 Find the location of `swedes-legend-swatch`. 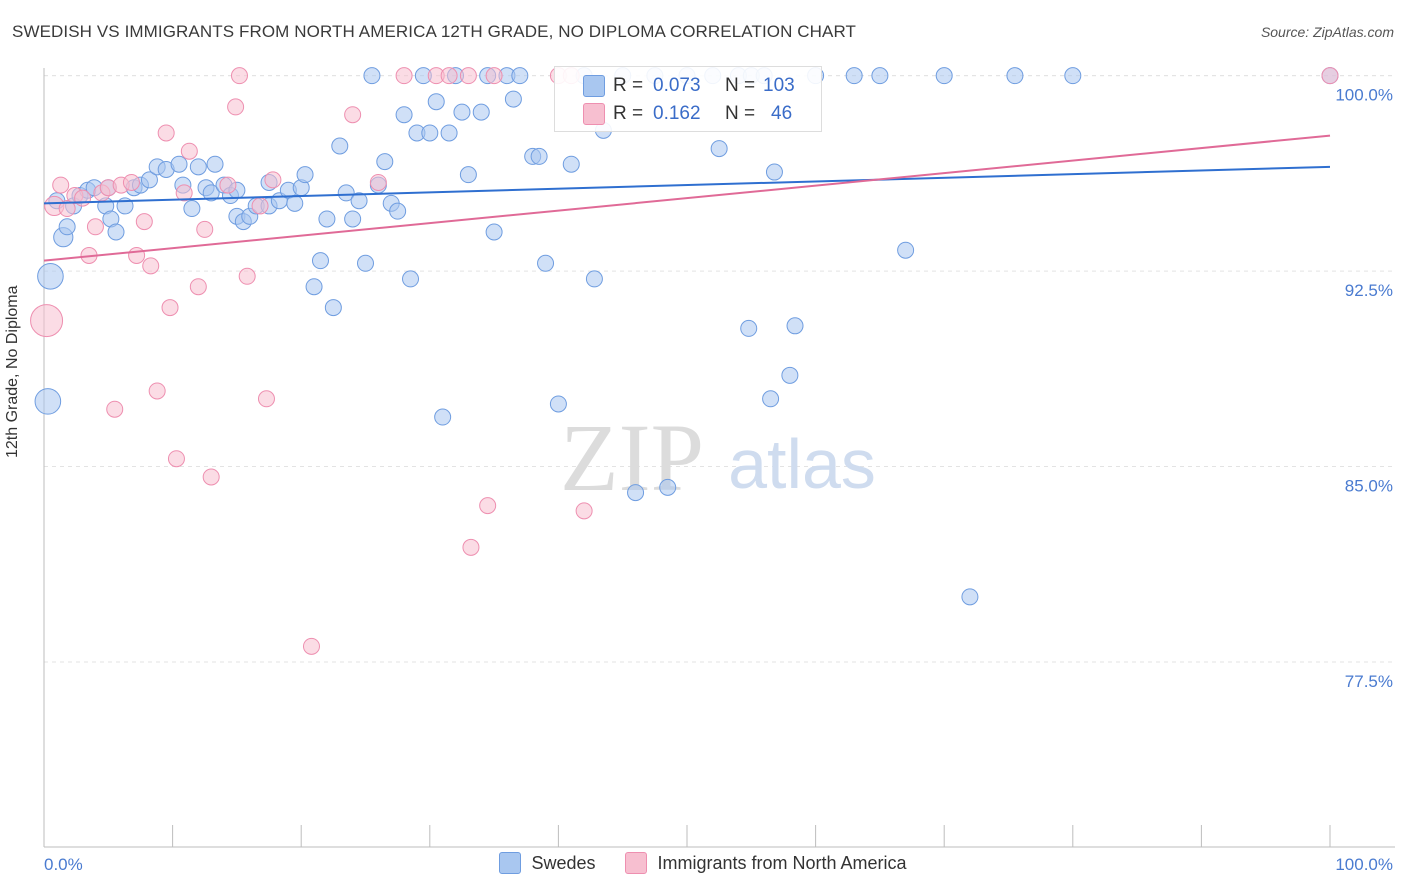

swedes-legend-swatch is located at coordinates (510, 863).